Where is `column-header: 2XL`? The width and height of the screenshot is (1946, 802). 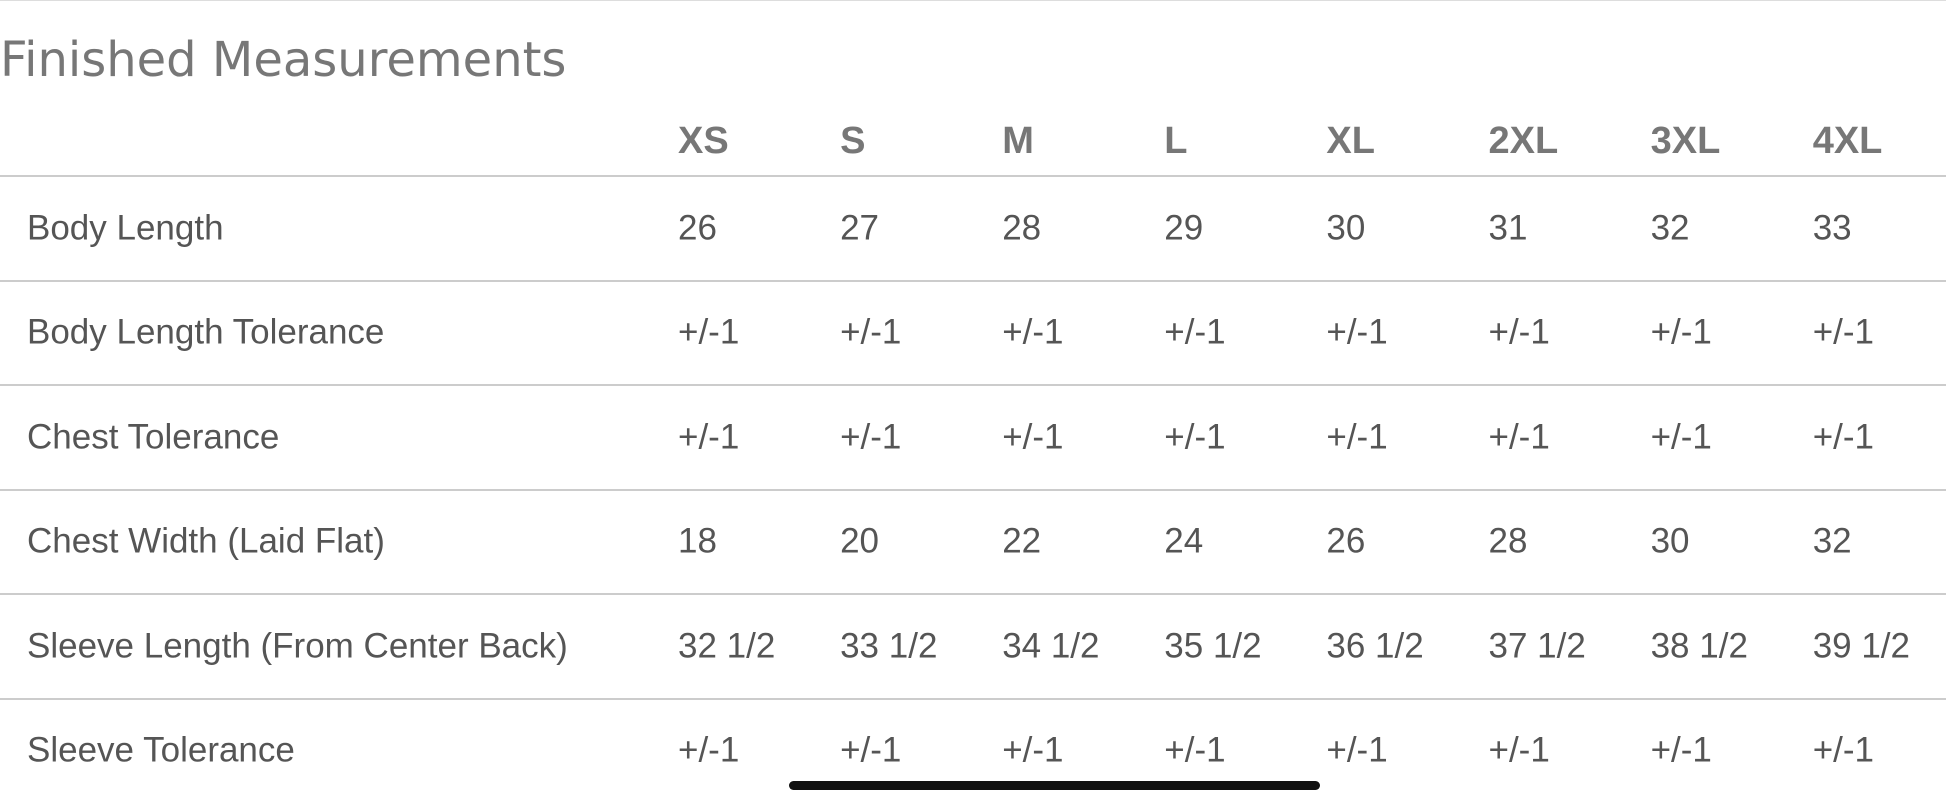 column-header: 2XL is located at coordinates (1523, 141).